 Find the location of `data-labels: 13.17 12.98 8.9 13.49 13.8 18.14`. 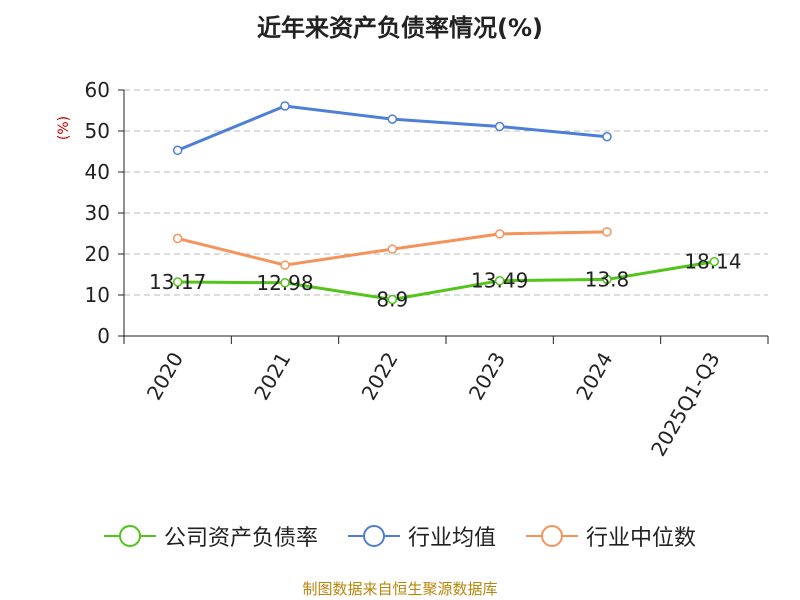

data-labels: 13.17 12.98 8.9 13.49 13.8 18.14 is located at coordinates (445, 281).